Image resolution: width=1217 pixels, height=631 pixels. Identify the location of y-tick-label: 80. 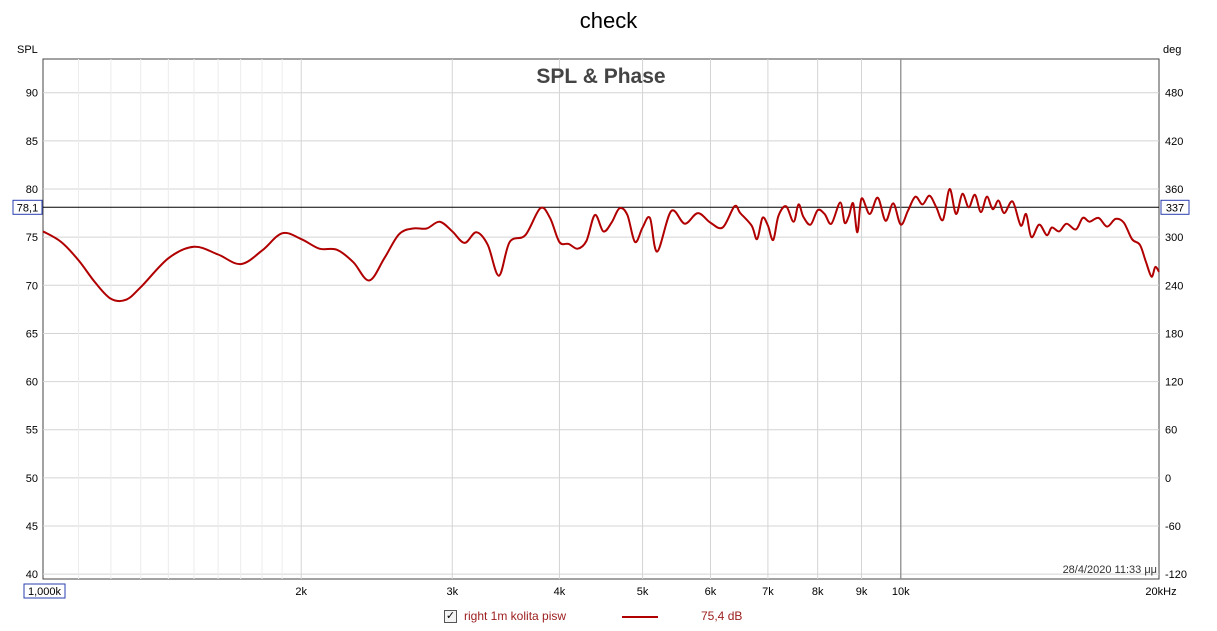
(32, 190).